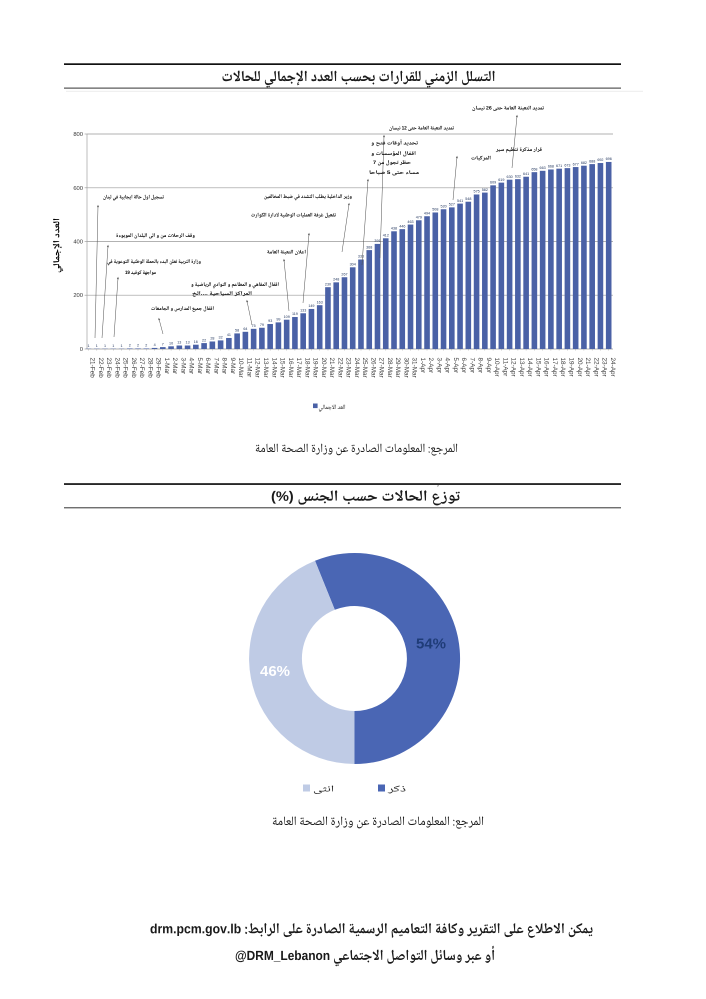 The image size is (706, 999). What do you see at coordinates (389, 368) in the screenshot?
I see `svg-text: 28-Mar` at bounding box center [389, 368].